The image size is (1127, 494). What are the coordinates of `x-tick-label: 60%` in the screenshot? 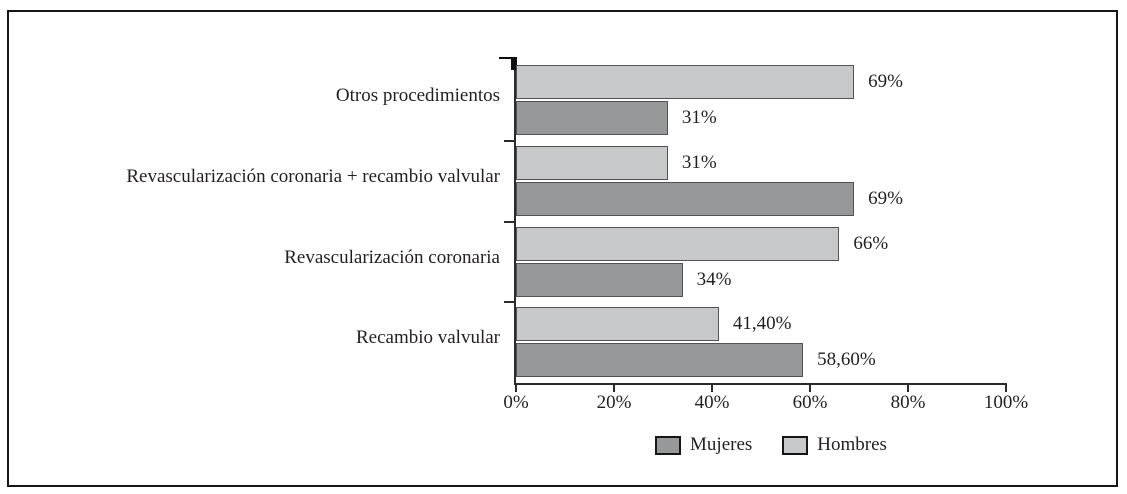 It's located at (810, 402).